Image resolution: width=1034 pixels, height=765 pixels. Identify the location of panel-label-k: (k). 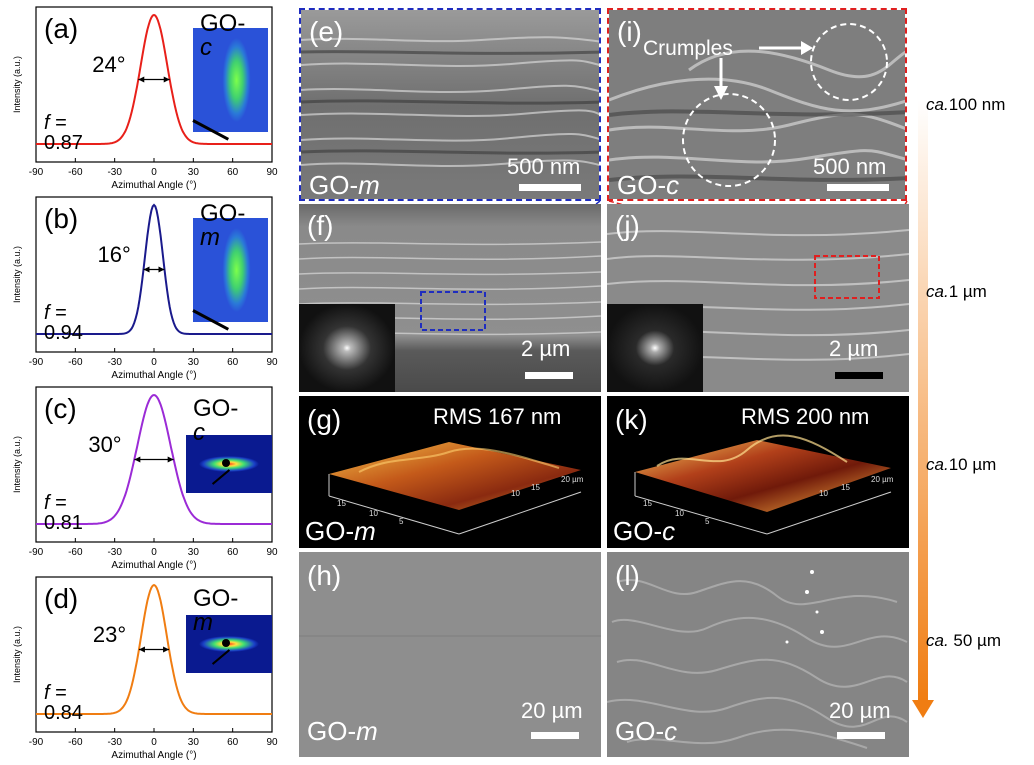
(631, 419).